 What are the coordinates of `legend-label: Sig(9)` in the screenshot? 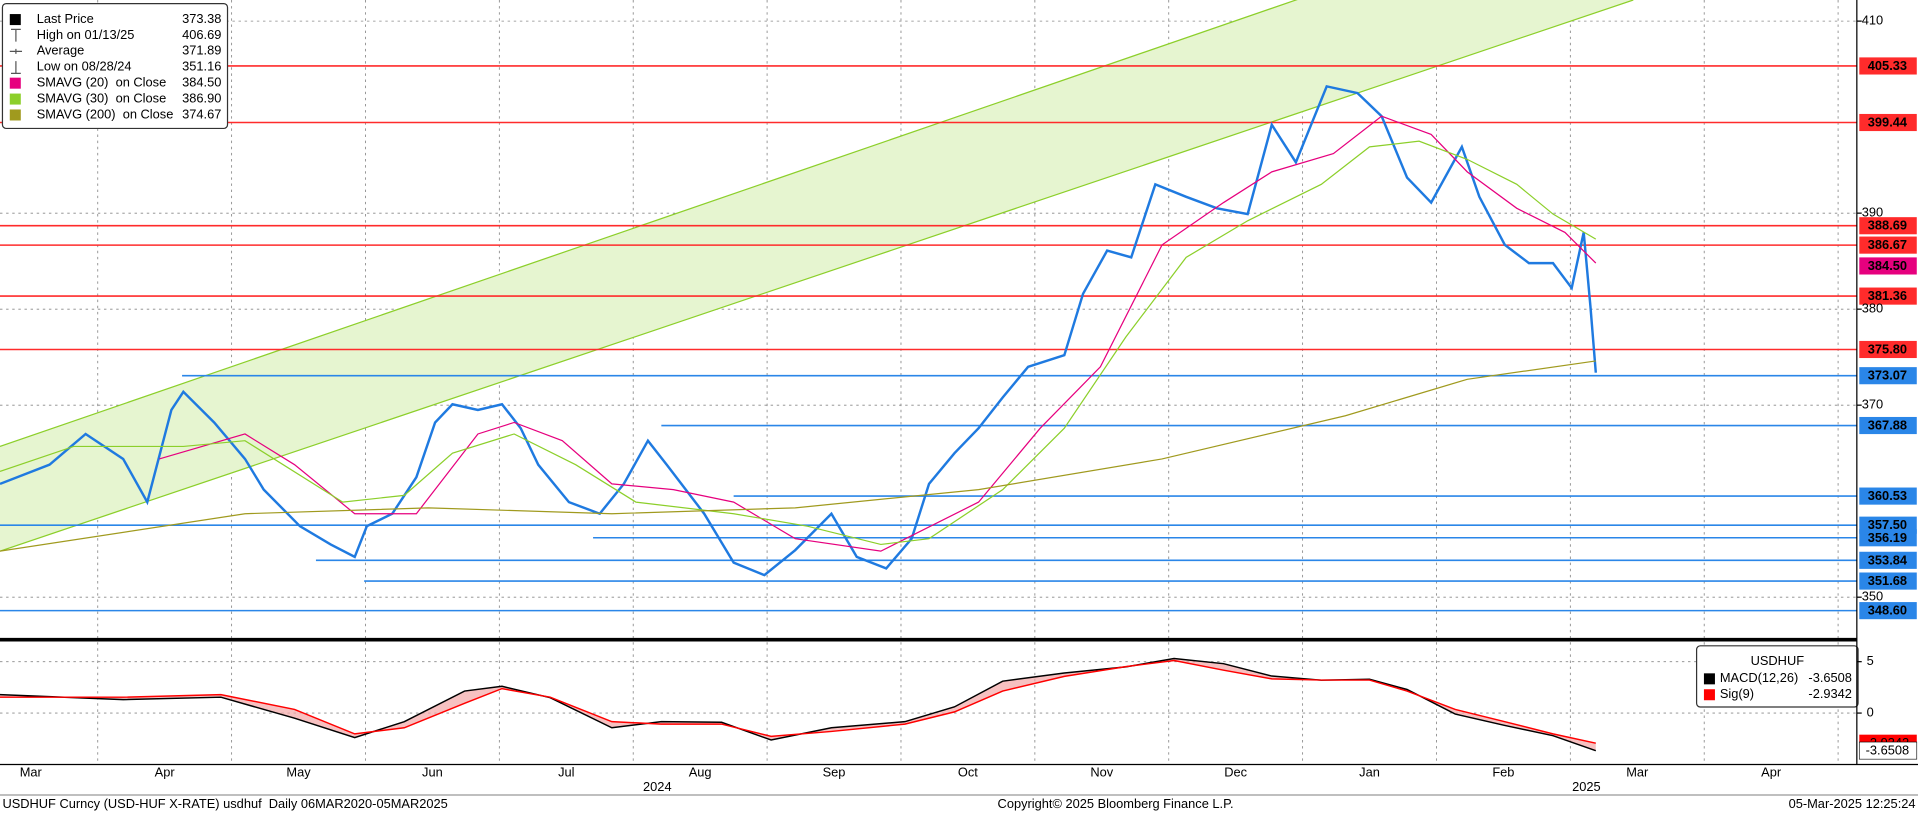 It's located at (1737, 693).